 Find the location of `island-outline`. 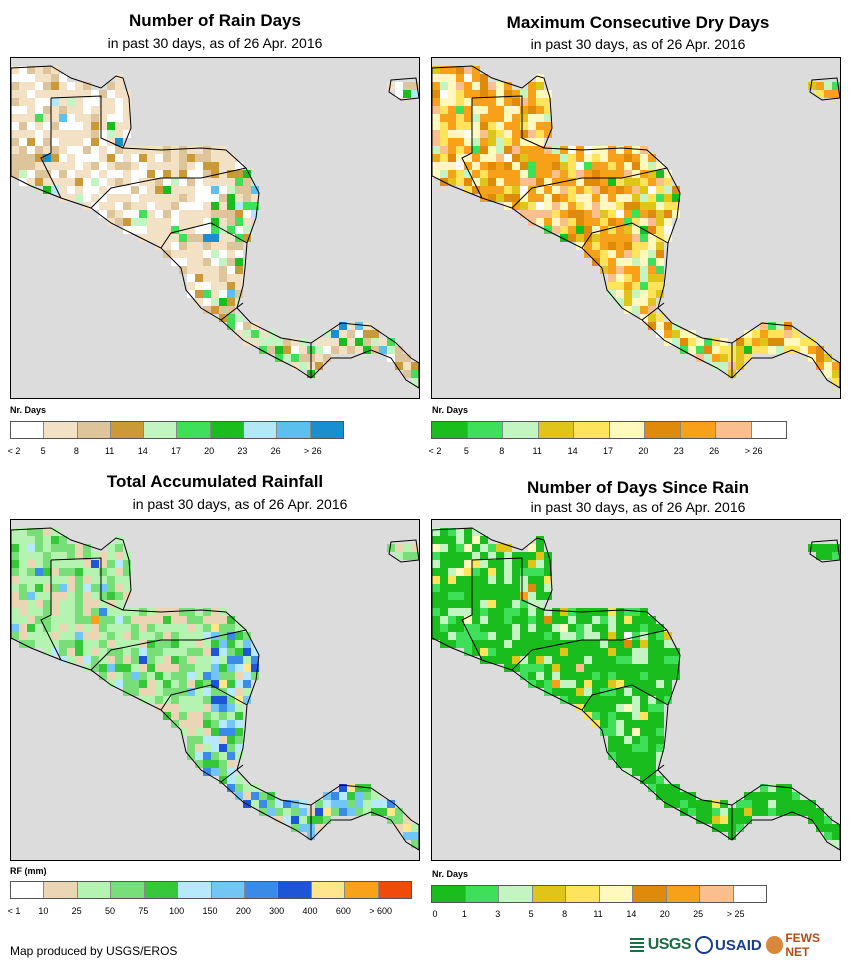

island-outline is located at coordinates (824, 89).